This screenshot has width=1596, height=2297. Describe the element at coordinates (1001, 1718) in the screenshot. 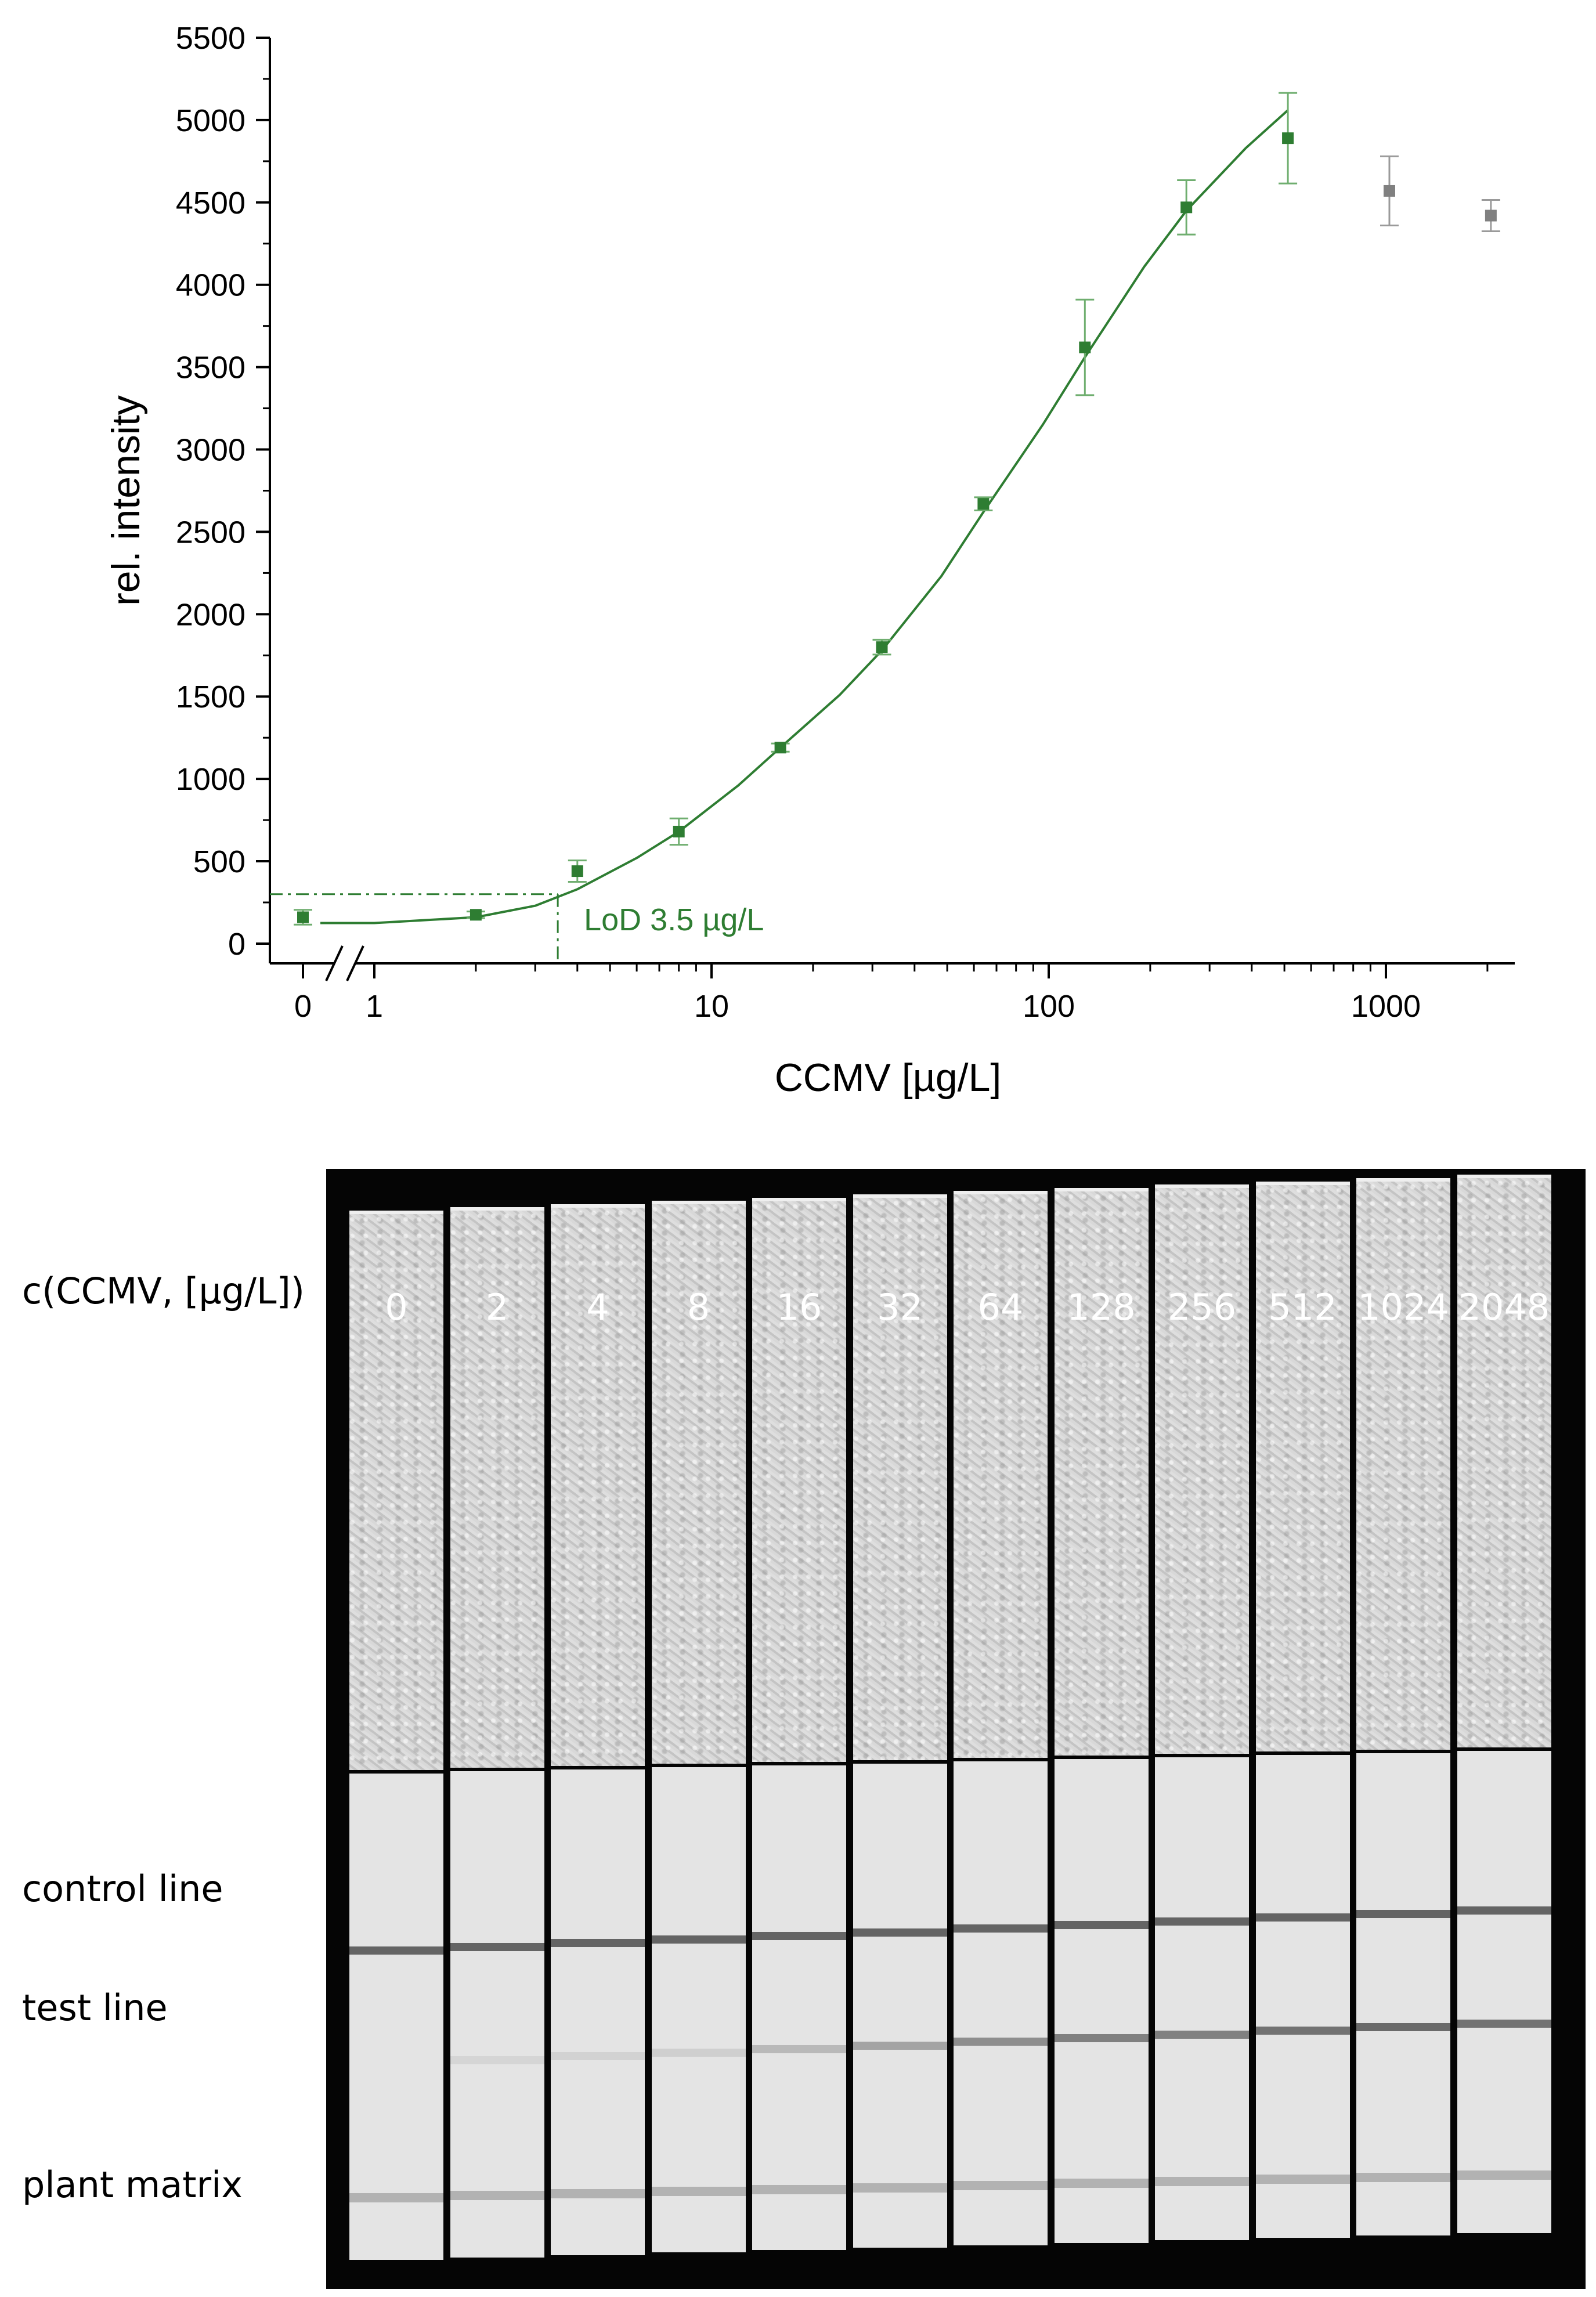

I see `test-strip: 64` at that location.